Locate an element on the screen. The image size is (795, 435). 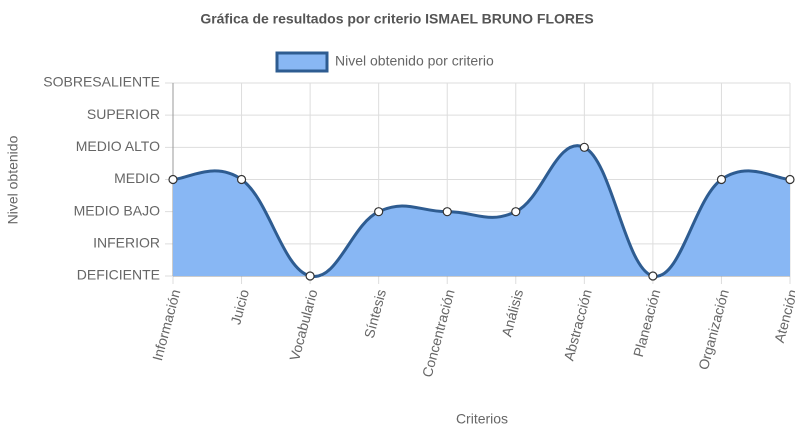
y-tick-label: SUPERIOR is located at coordinates (123, 114).